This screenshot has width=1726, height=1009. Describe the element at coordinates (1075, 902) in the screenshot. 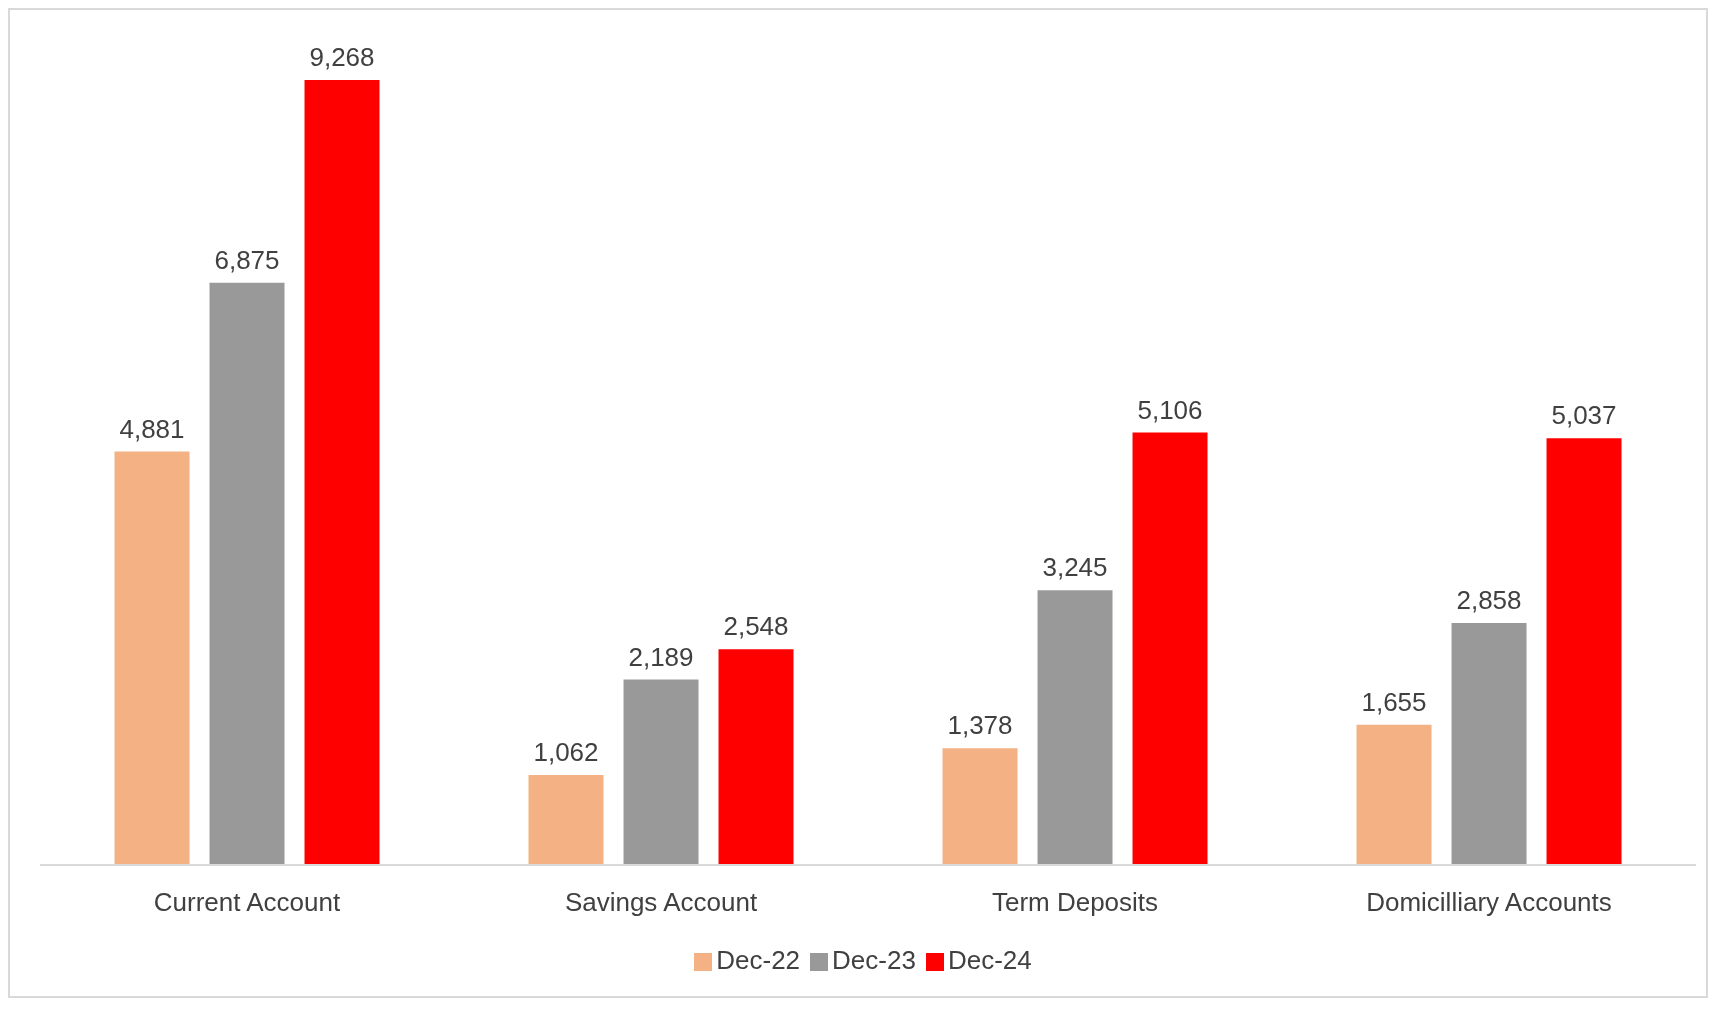

I see `x-tick-label: Term Deposits` at that location.